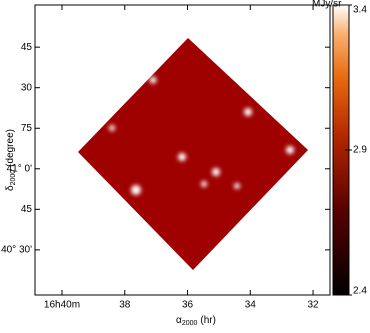 The width and height of the screenshot is (370, 333). I want to click on y-tick-label: 40° 30', so click(16, 250).